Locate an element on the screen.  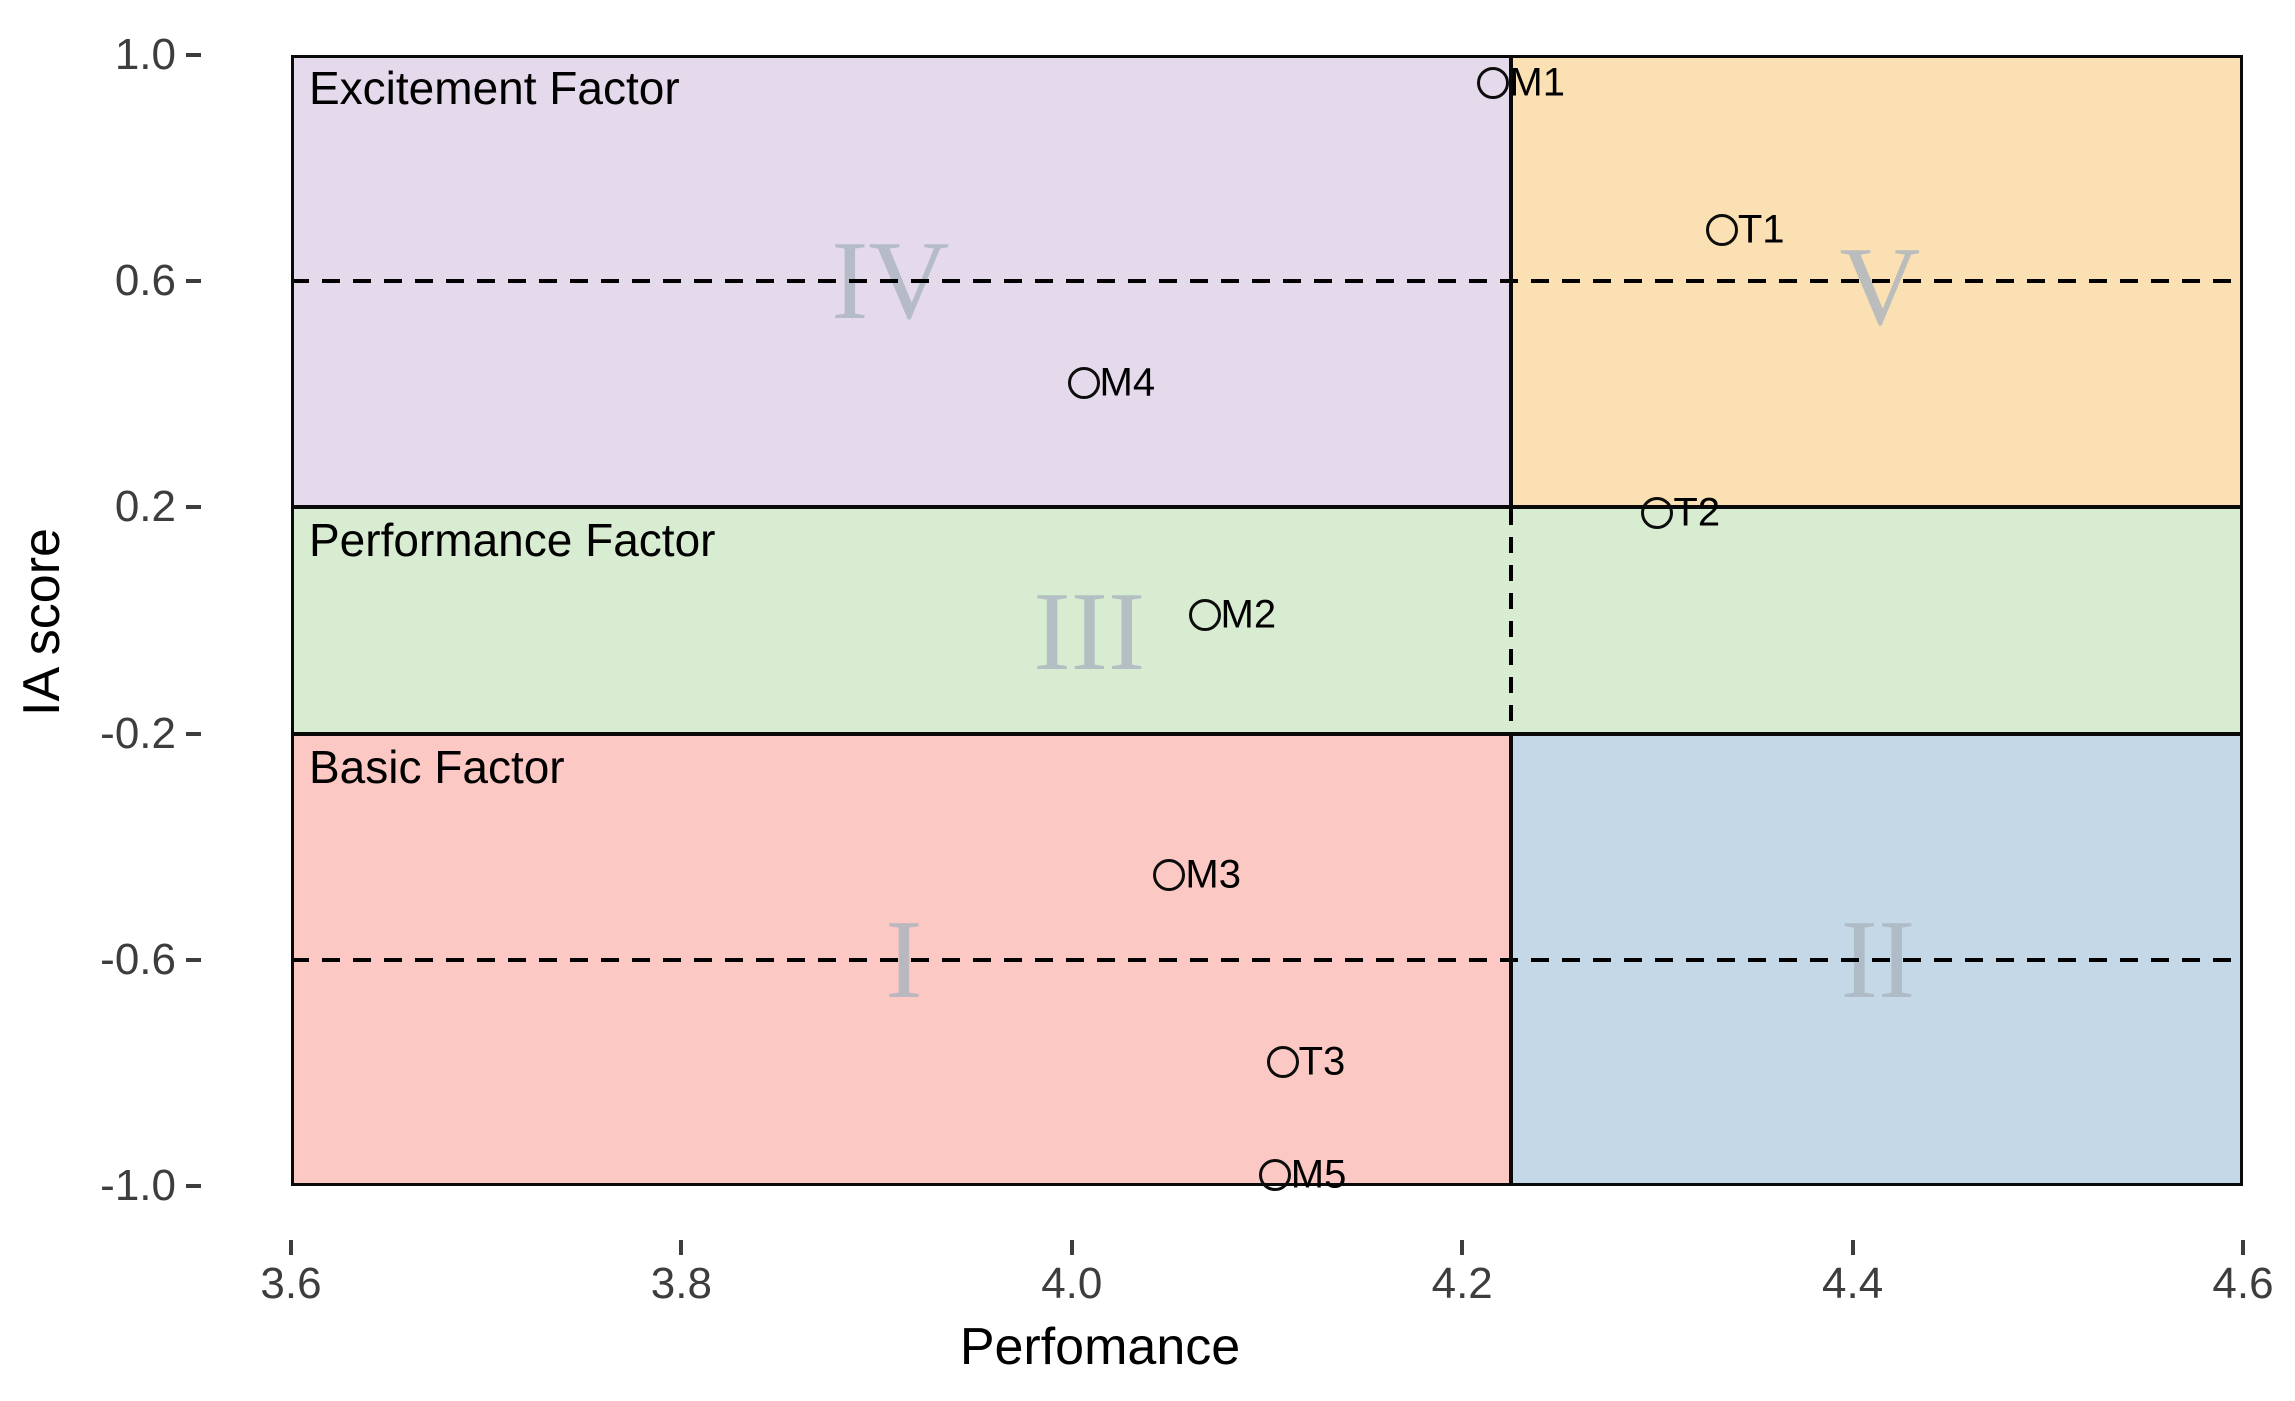
x-tick-3.6 is located at coordinates (291, 1247).